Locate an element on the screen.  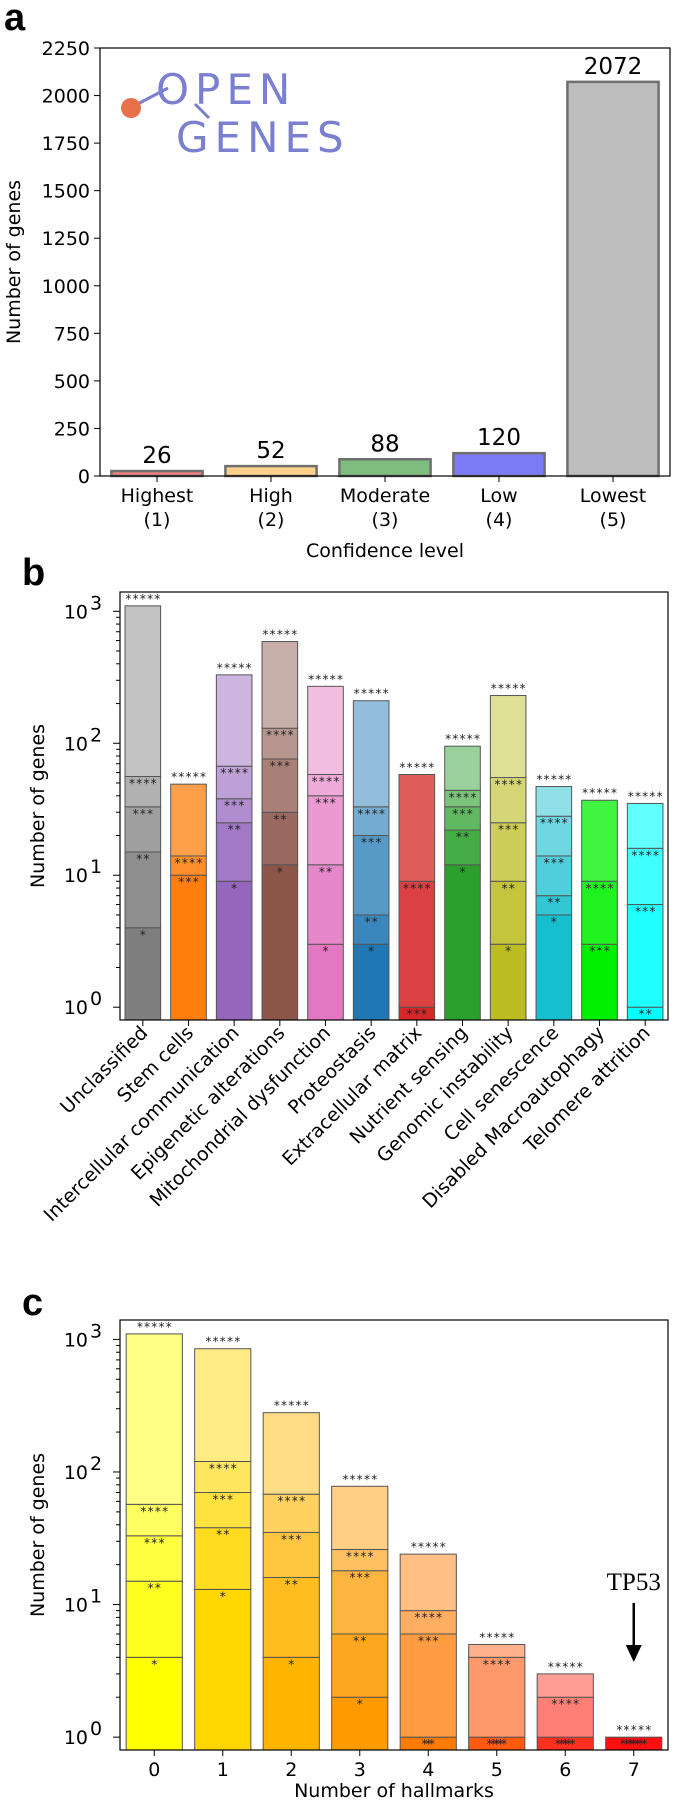
bar-stack-6: ************ is located at coordinates (417, 890).